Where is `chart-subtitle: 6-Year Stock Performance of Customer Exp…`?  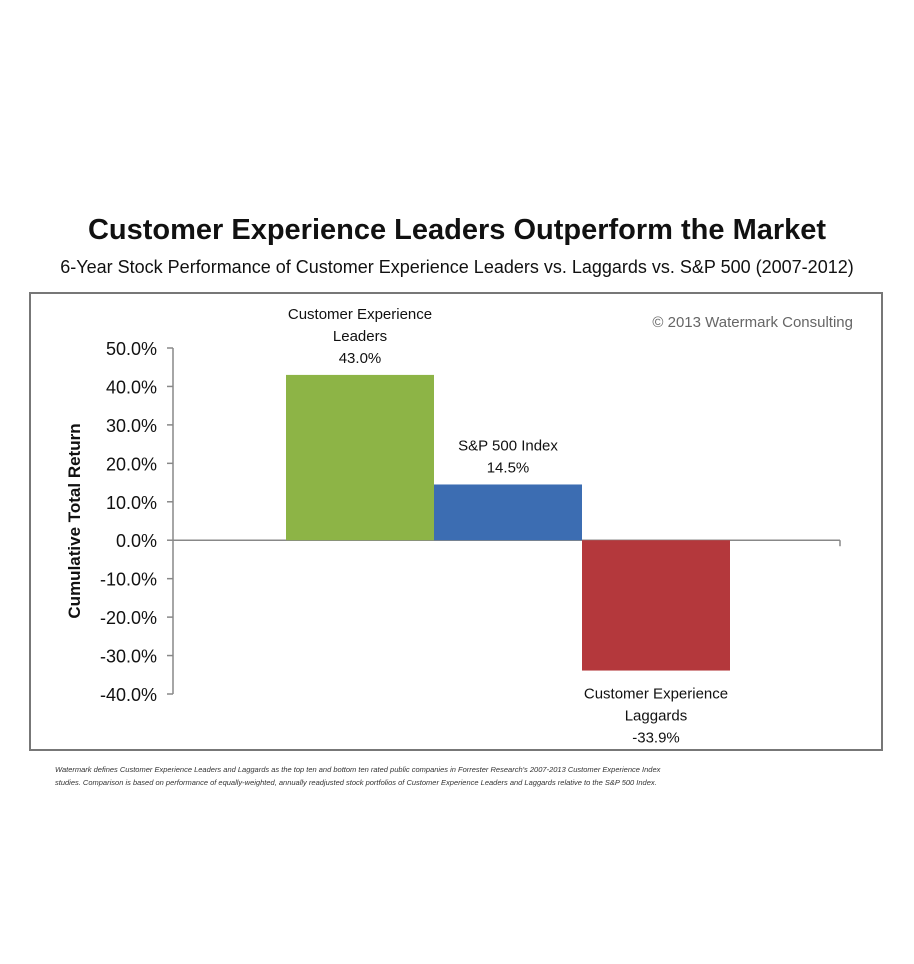
chart-subtitle: 6-Year Stock Performance of Customer Exp… is located at coordinates (457, 267).